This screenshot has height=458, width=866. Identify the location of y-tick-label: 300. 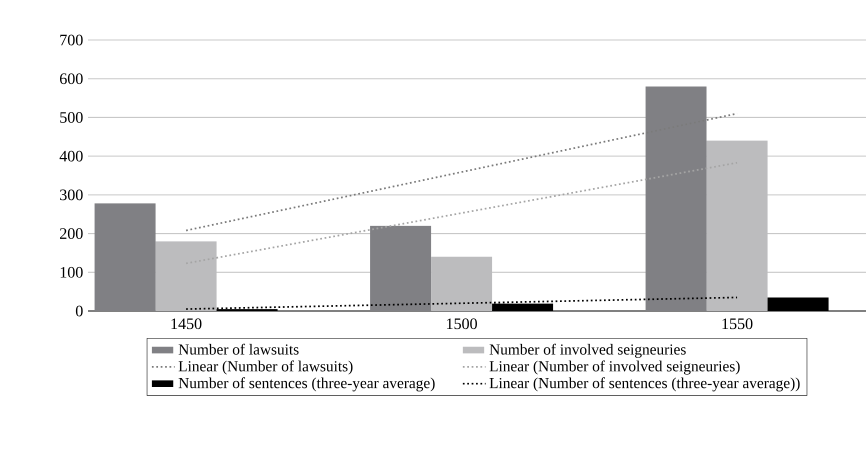
(71, 194).